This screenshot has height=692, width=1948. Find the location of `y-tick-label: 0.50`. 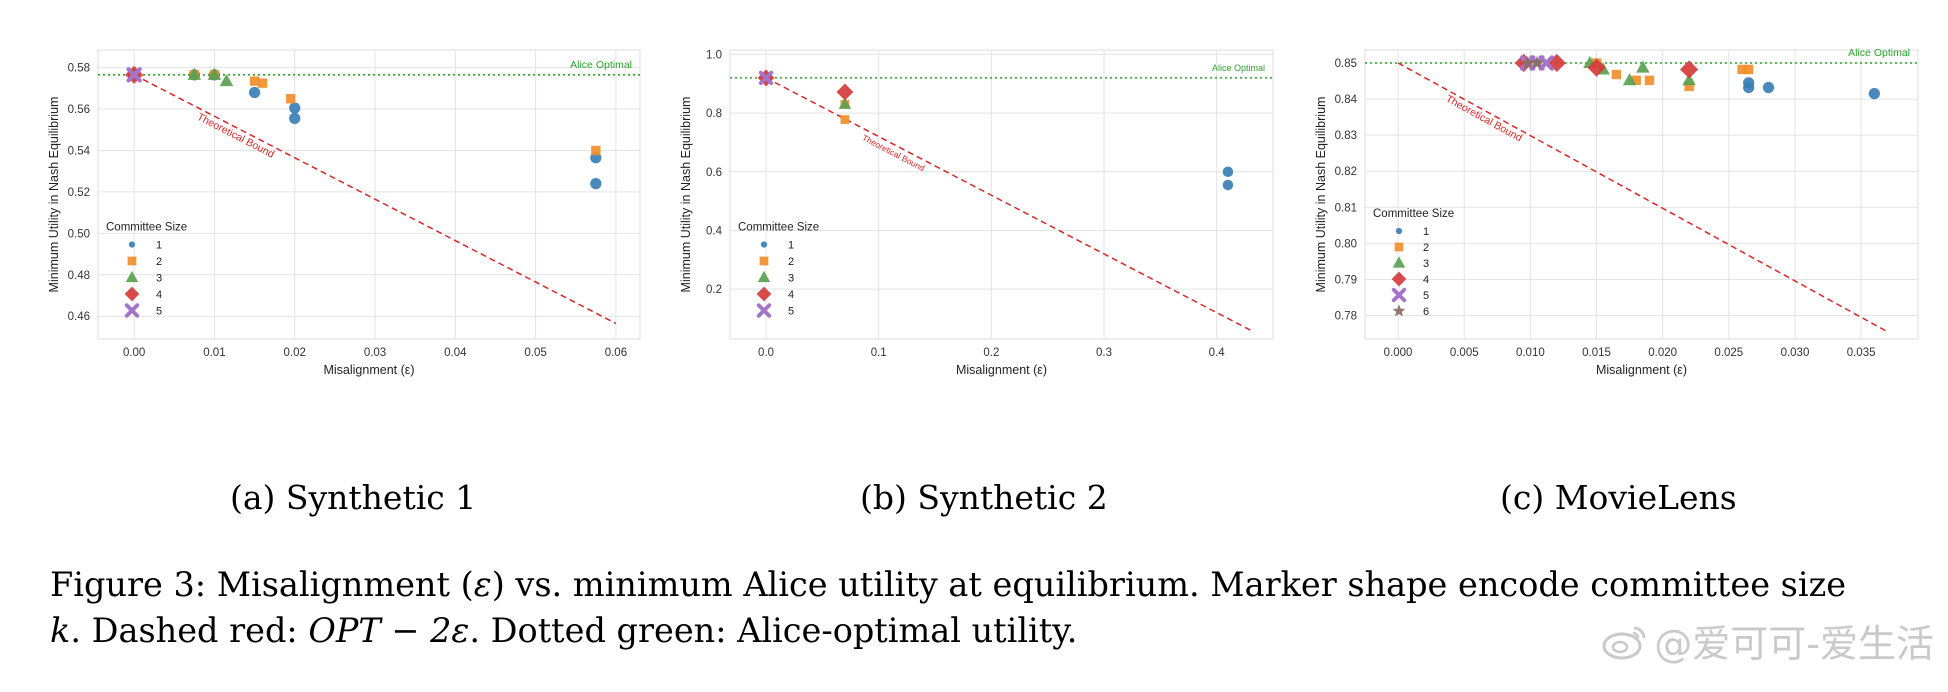

y-tick-label: 0.50 is located at coordinates (79, 234).